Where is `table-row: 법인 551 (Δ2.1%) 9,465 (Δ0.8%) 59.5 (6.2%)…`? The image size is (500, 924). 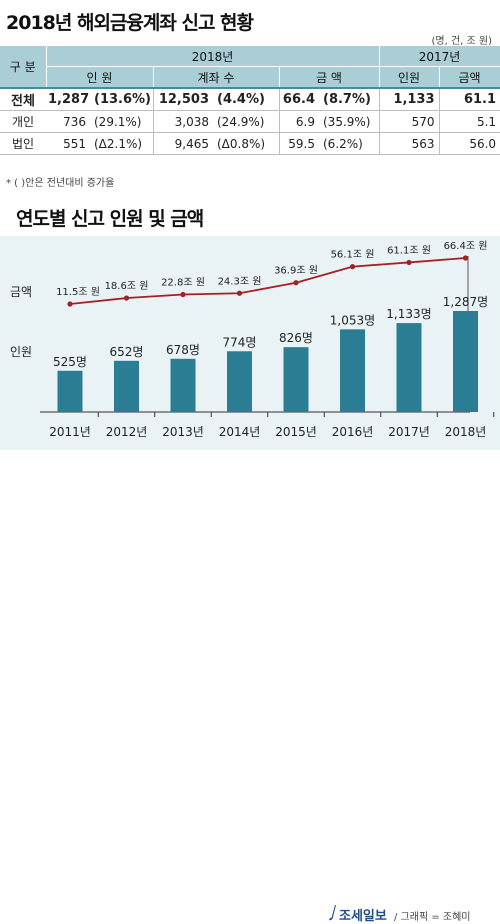
table-row: 법인 551 (Δ2.1%) 9,465 (Δ0.8%) 59.5 (6.2%)… is located at coordinates (250, 143).